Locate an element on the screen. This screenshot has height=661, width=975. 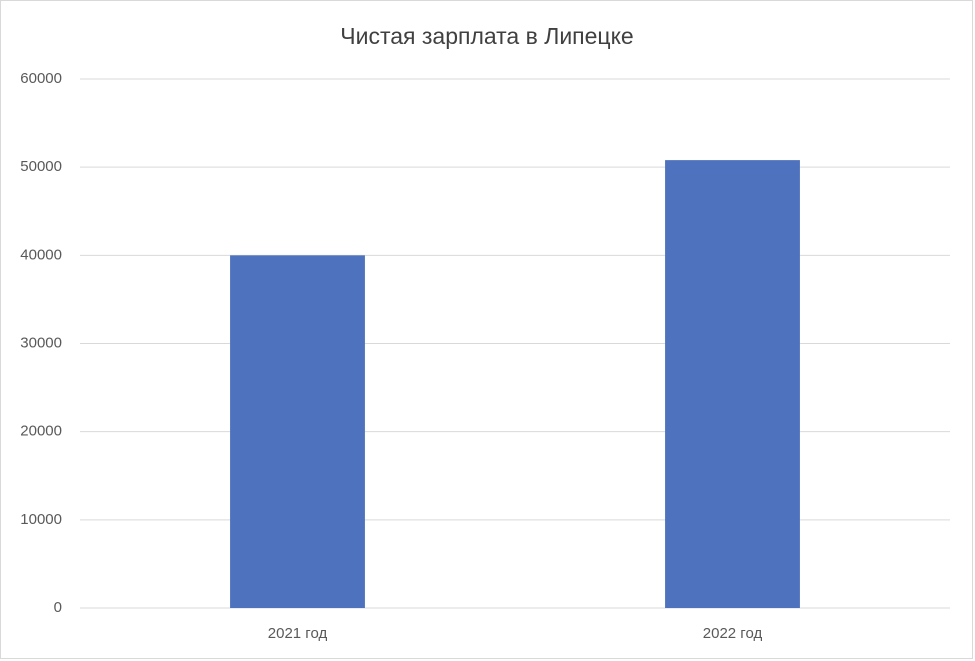
y-tick-label: 30000 is located at coordinates (41, 342).